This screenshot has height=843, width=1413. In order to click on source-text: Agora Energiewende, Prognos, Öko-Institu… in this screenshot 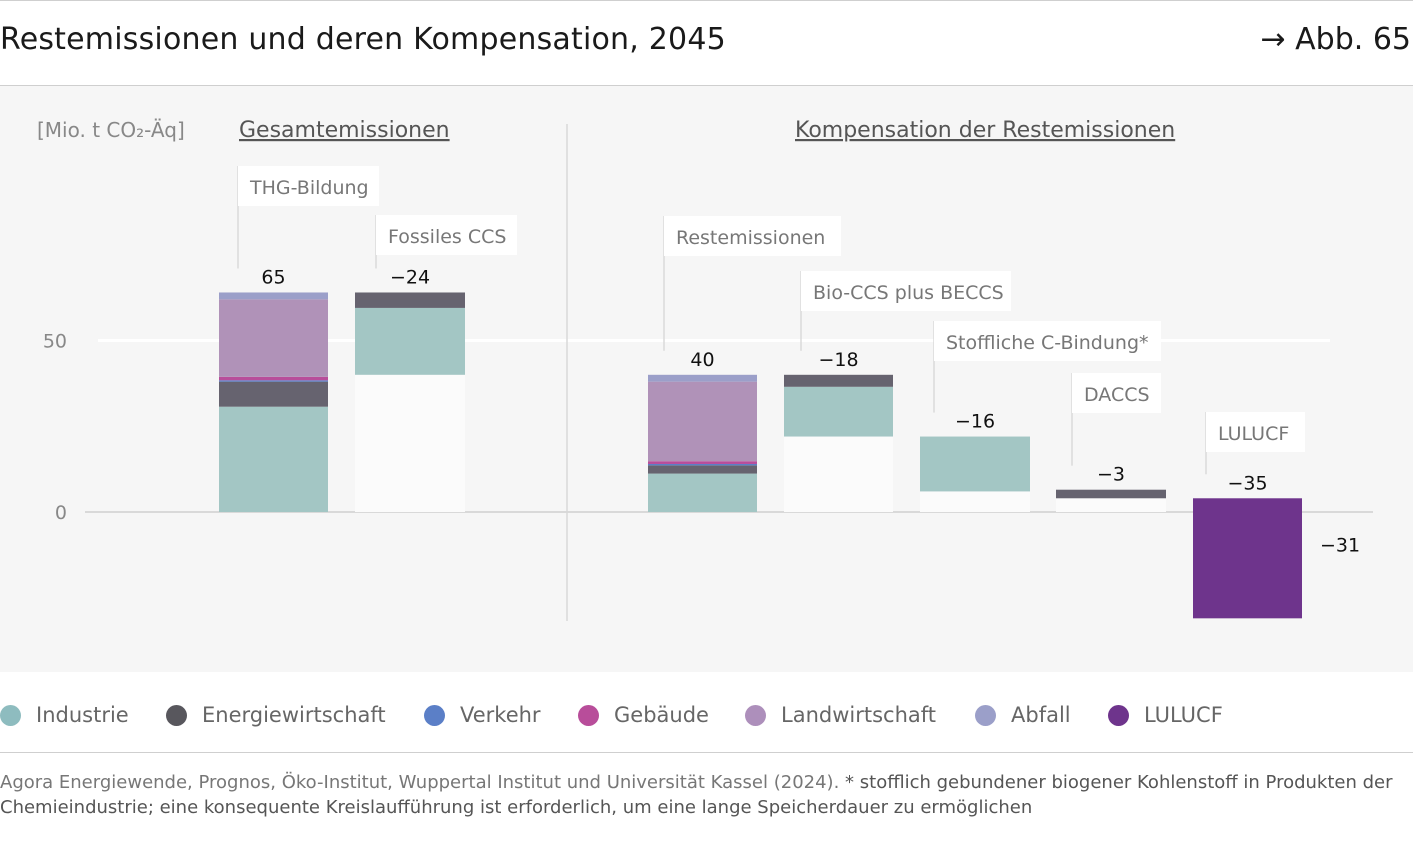, I will do `click(420, 782)`.